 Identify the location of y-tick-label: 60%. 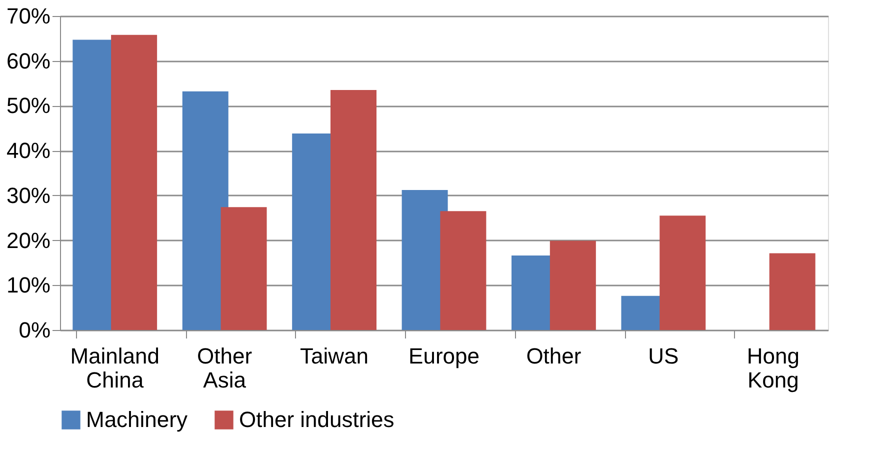
(28, 61).